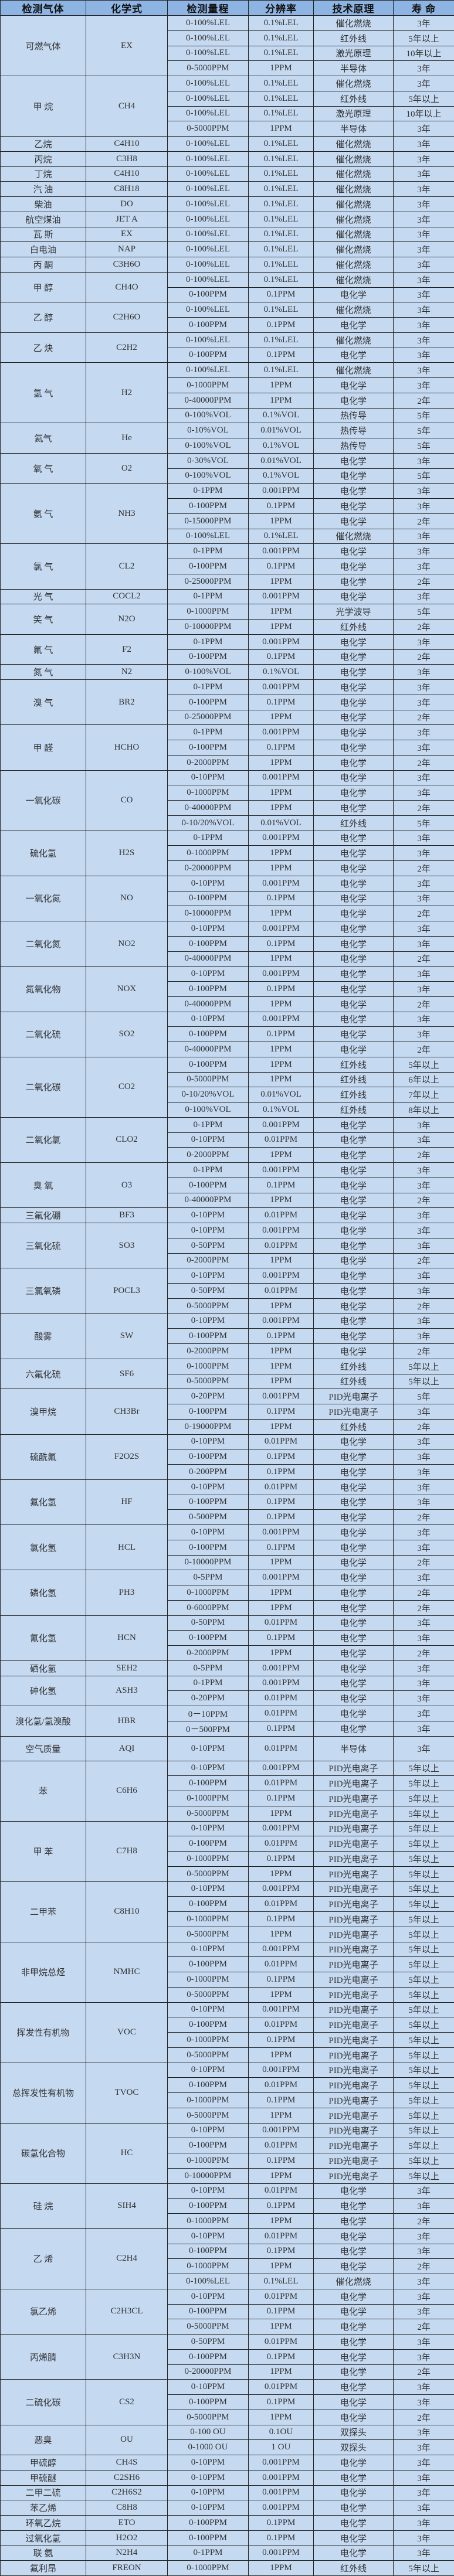 Image resolution: width=454 pixels, height=2576 pixels. I want to click on range-cell: 0-2000PPM, so click(208, 1260).